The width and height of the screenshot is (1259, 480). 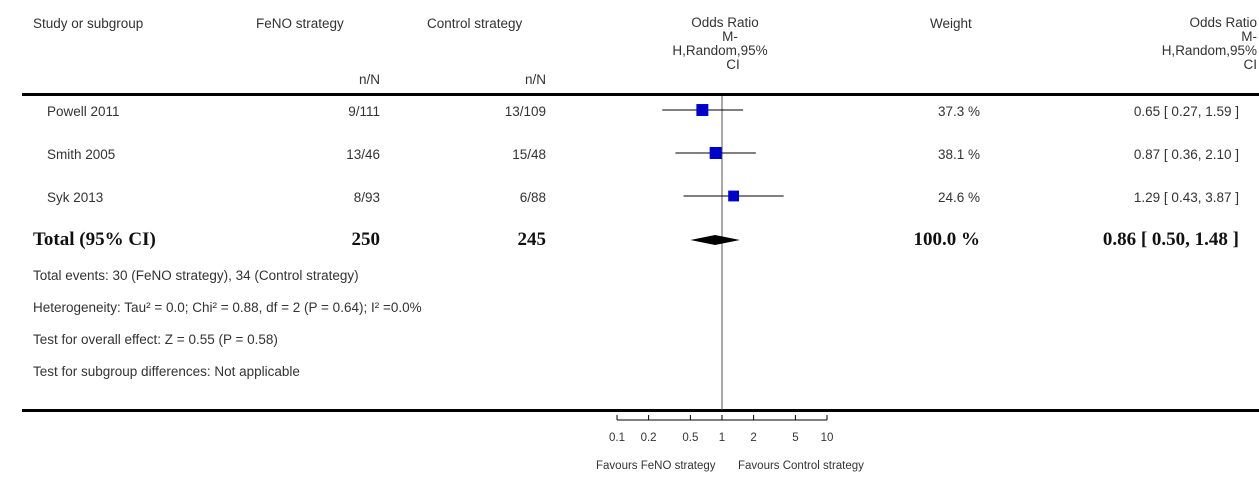 What do you see at coordinates (1186, 197) in the screenshot?
I see `study-or-text: 1.29 [ 0.43, 3.87 ]` at bounding box center [1186, 197].